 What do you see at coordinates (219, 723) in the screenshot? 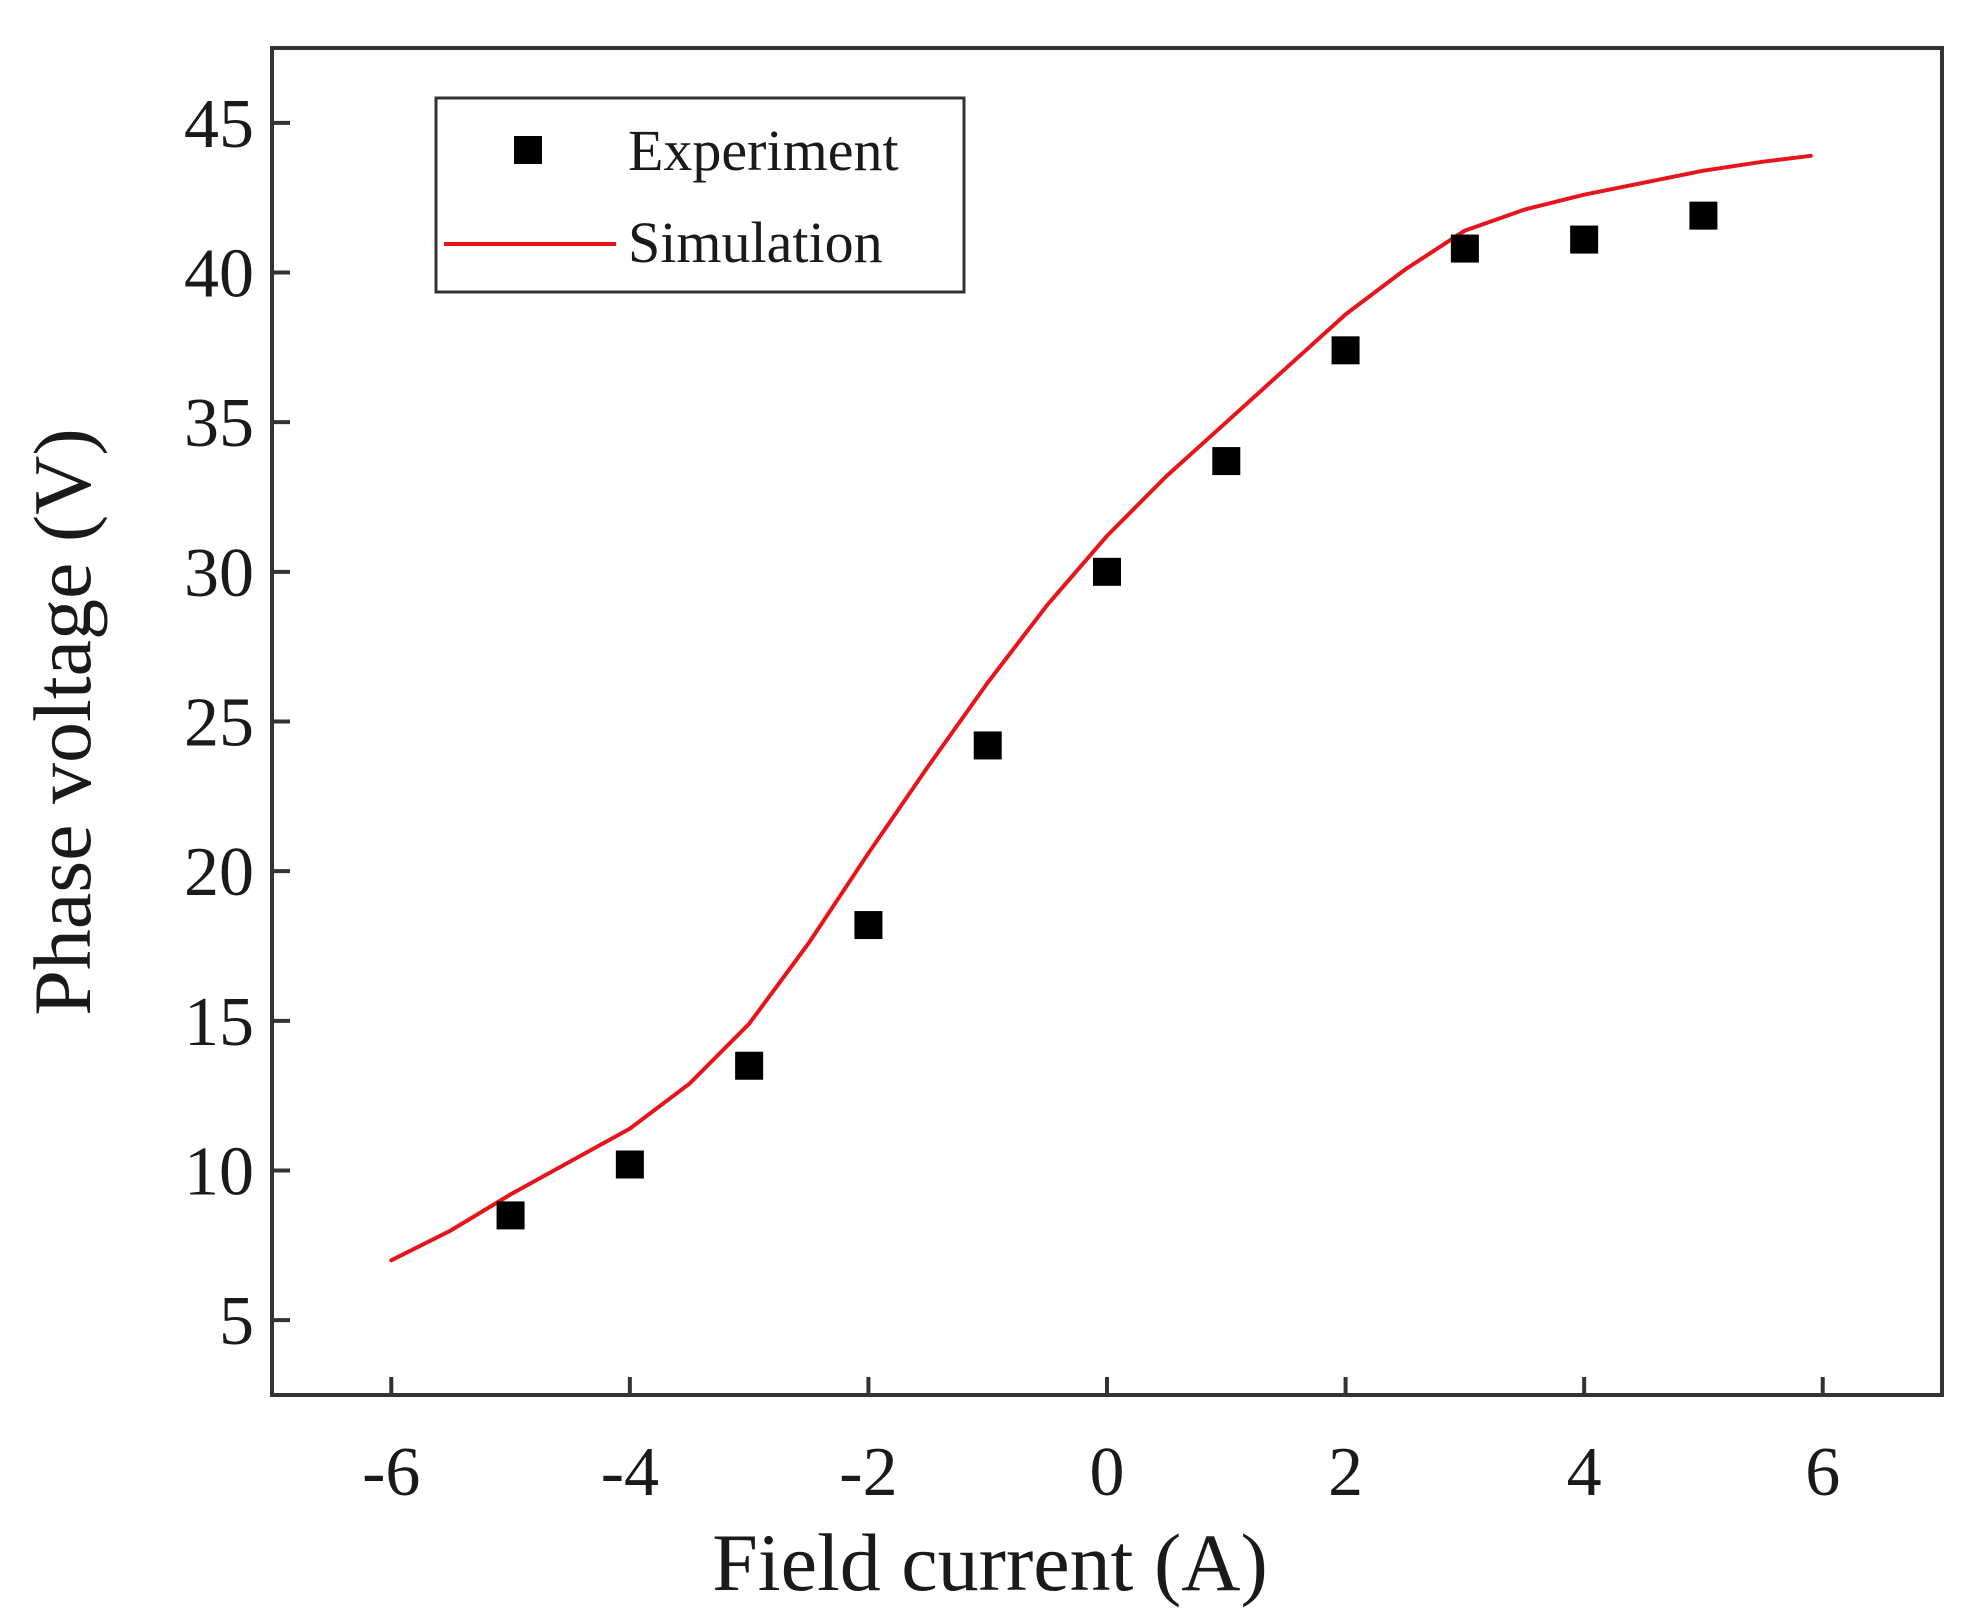
I see `y-tick-label: 25` at bounding box center [219, 723].